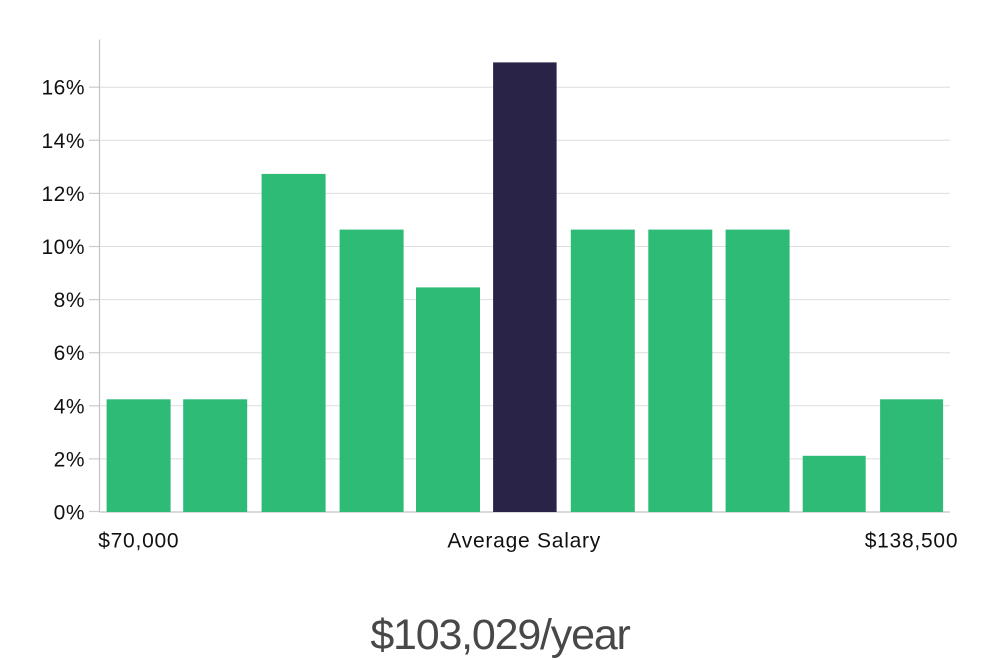 This screenshot has width=1000, height=660. What do you see at coordinates (912, 540) in the screenshot?
I see `svg-text: $138,500` at bounding box center [912, 540].